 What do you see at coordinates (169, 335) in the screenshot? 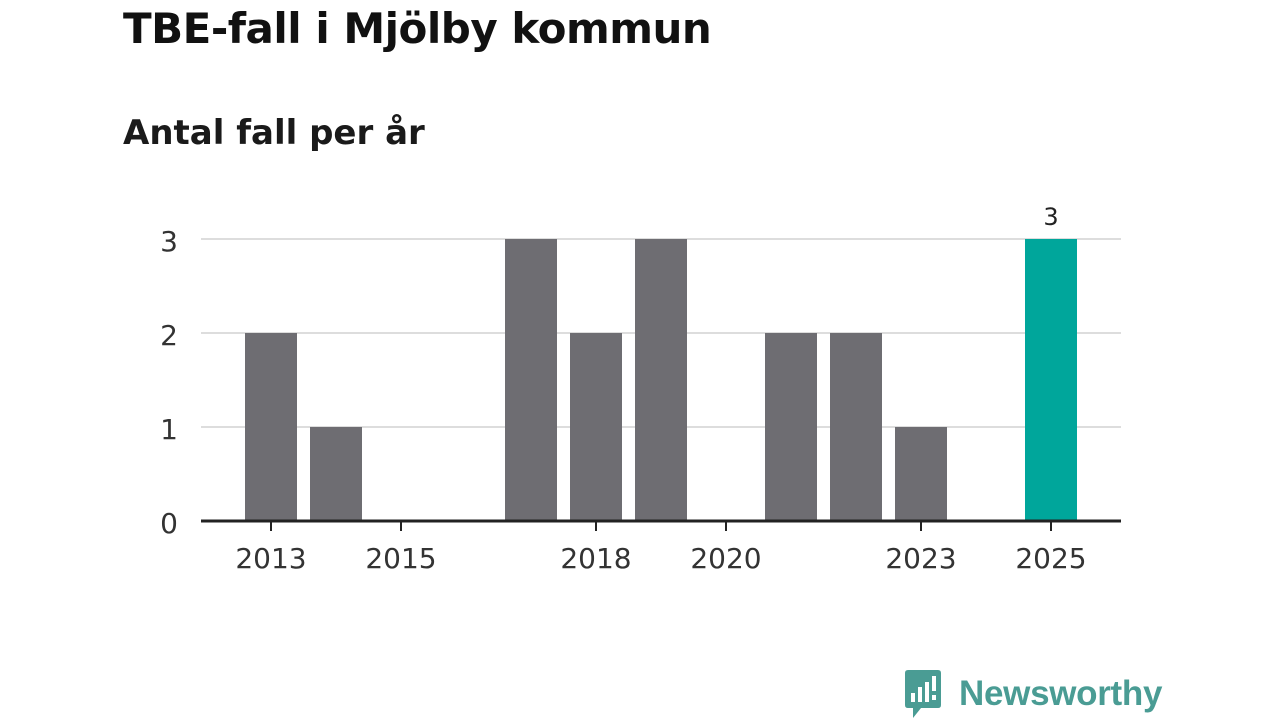
I see `y-tick-label: 2` at bounding box center [169, 335].